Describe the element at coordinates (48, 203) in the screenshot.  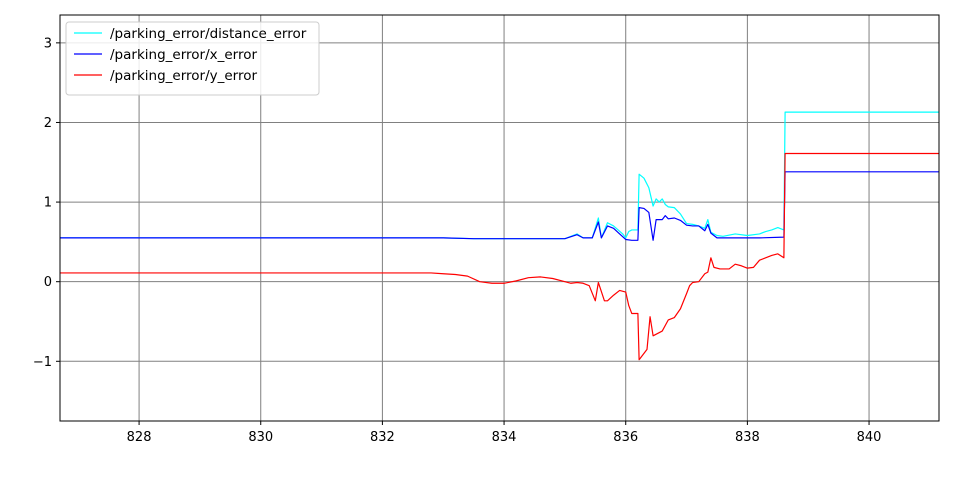
I see `y-tick-label: 1` at that location.